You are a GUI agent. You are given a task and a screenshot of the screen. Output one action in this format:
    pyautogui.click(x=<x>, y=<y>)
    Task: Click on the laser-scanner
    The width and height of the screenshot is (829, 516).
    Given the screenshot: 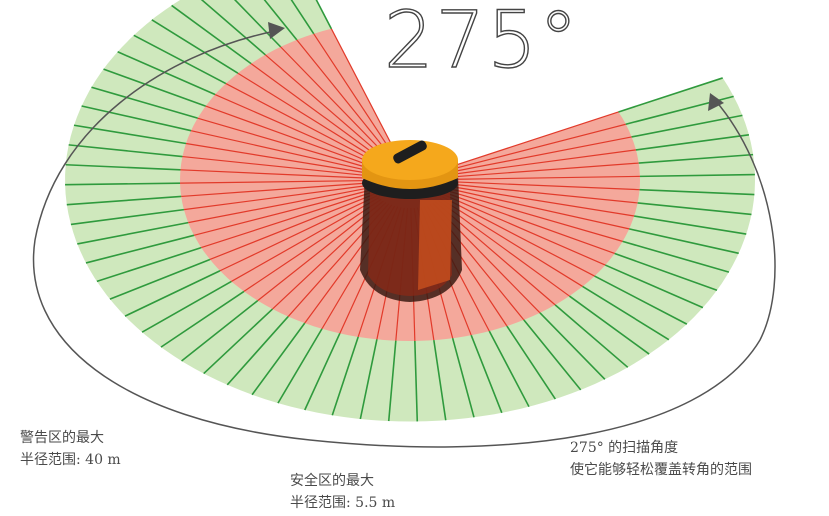 What is the action you would take?
    pyautogui.click(x=411, y=221)
    